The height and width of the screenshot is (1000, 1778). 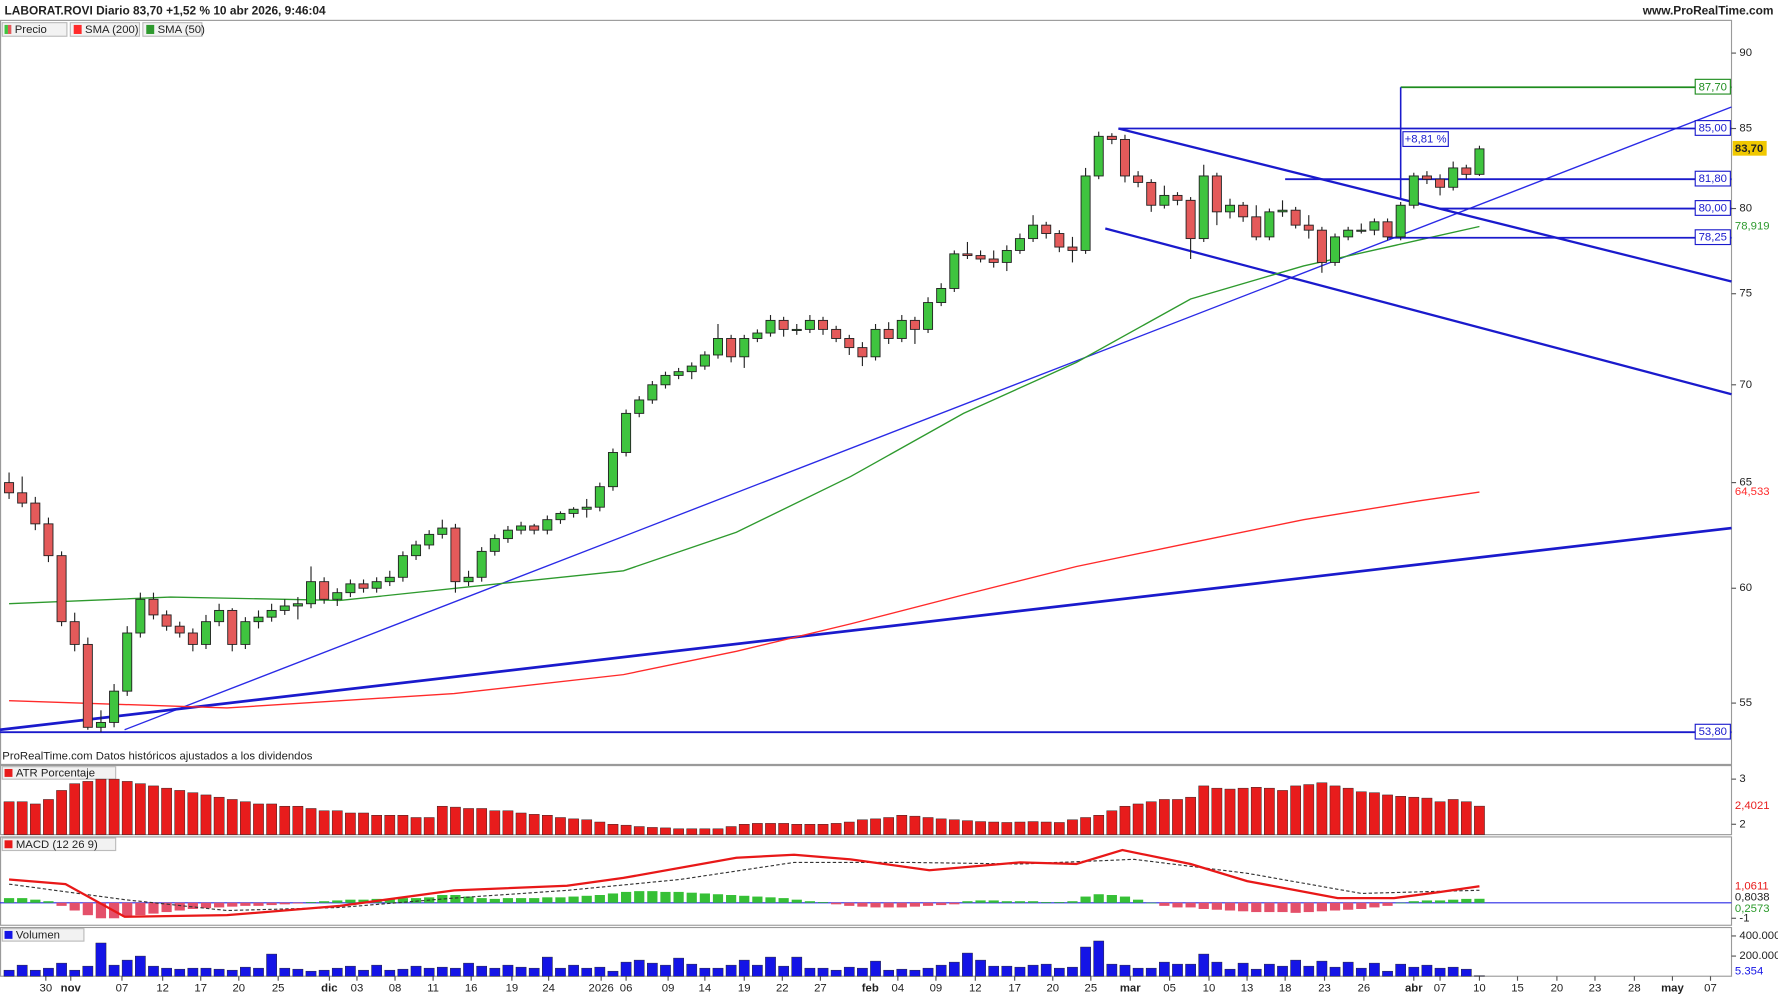 I want to click on trend-line, so click(x=1425, y=205).